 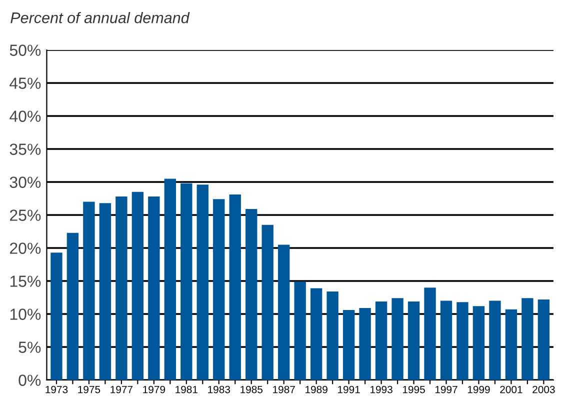 What do you see at coordinates (29, 380) in the screenshot?
I see `y-tick-label: 0%` at bounding box center [29, 380].